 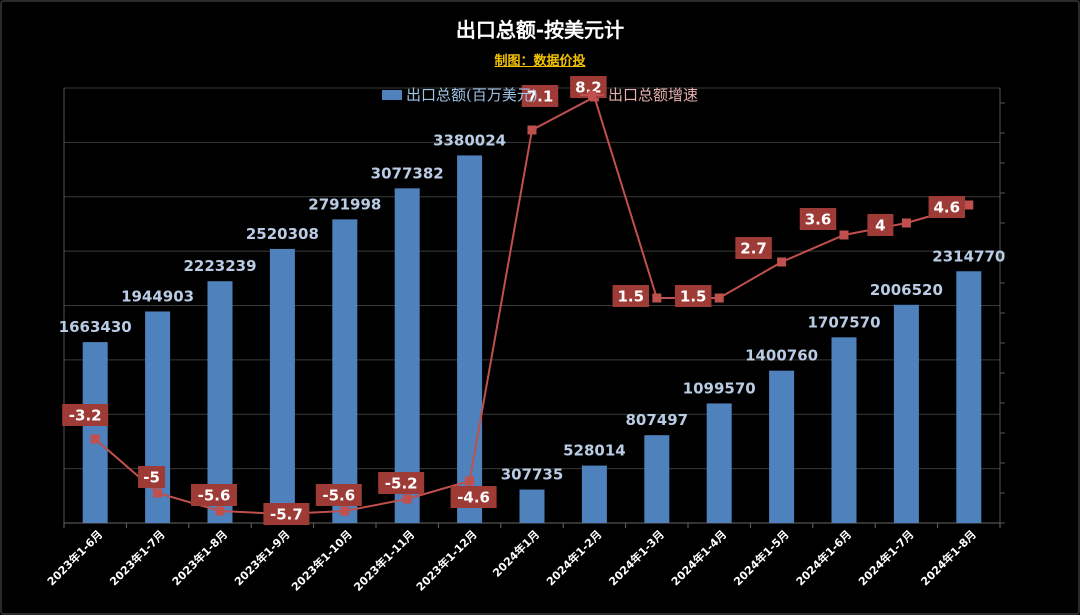 What do you see at coordinates (219, 266) in the screenshot?
I see `bar-value-label: 2223239` at bounding box center [219, 266].